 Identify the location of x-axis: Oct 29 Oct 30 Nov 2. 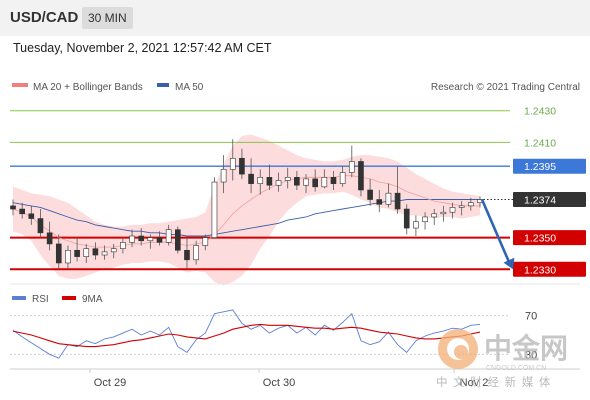
(289, 379).